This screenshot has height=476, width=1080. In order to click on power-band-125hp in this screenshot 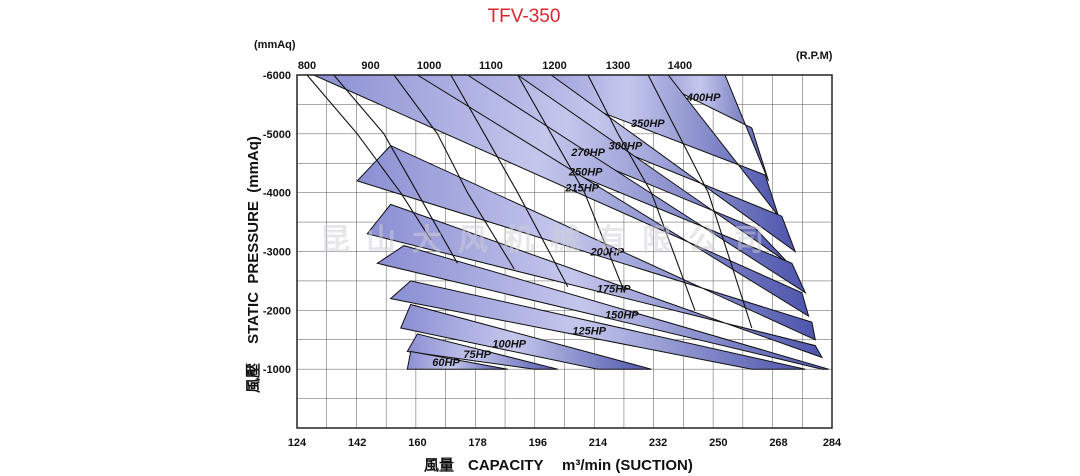, I will do `click(597, 325)`.